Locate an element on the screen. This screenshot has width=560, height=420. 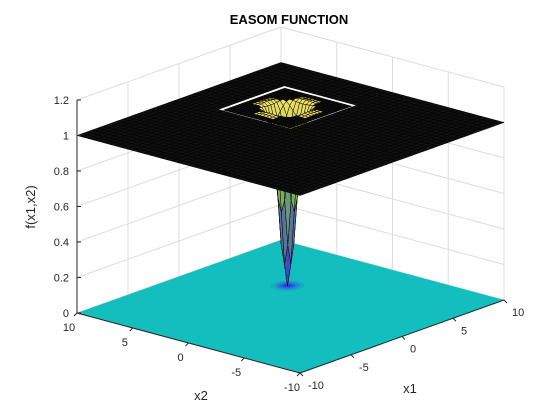
z-tick-label: 1.2 is located at coordinates (61, 101).